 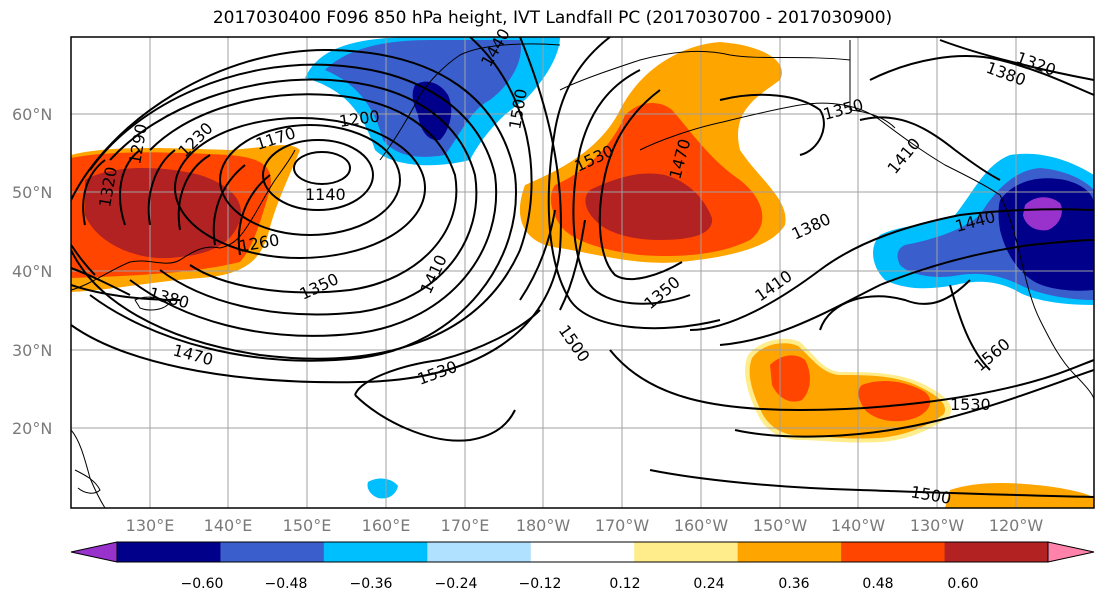 What do you see at coordinates (701, 525) in the screenshot?
I see `lon-label: 160°W` at bounding box center [701, 525].